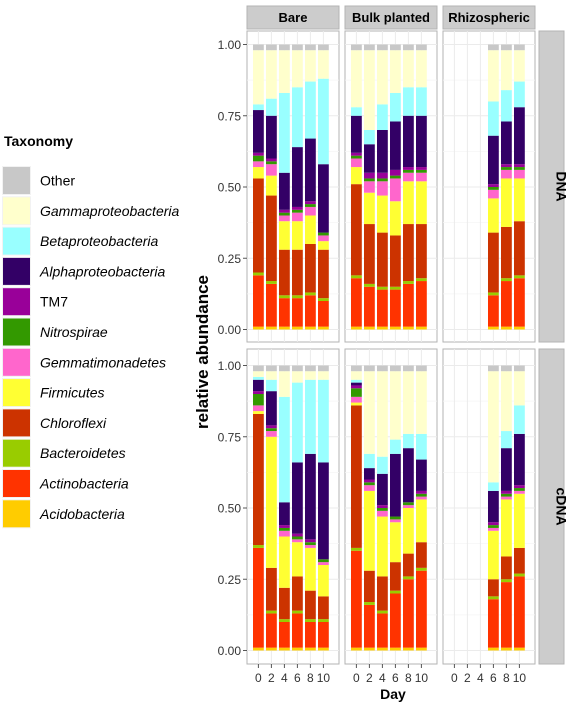  What do you see at coordinates (293, 17) in the screenshot?
I see `facet-column-label: Bare` at bounding box center [293, 17].